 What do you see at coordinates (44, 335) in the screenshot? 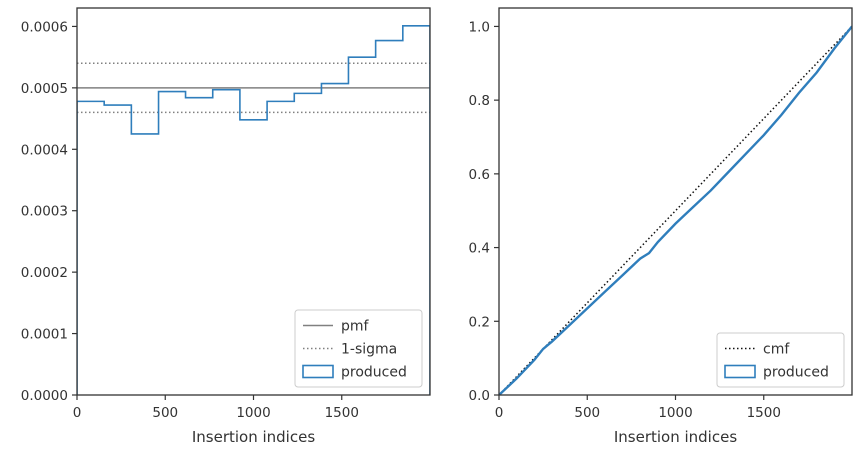
I see `y-tick-label: 0.0001` at bounding box center [44, 335].